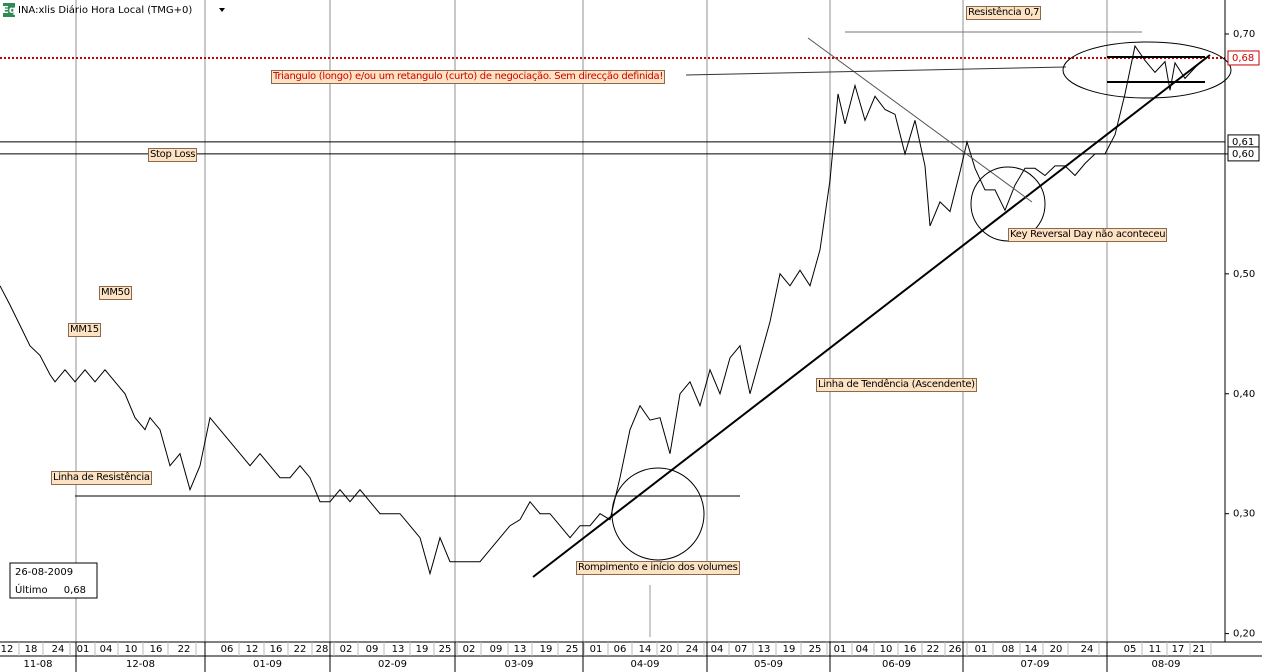 The height and width of the screenshot is (672, 1262). What do you see at coordinates (658, 514) in the screenshot?
I see `breakout-circle` at bounding box center [658, 514].